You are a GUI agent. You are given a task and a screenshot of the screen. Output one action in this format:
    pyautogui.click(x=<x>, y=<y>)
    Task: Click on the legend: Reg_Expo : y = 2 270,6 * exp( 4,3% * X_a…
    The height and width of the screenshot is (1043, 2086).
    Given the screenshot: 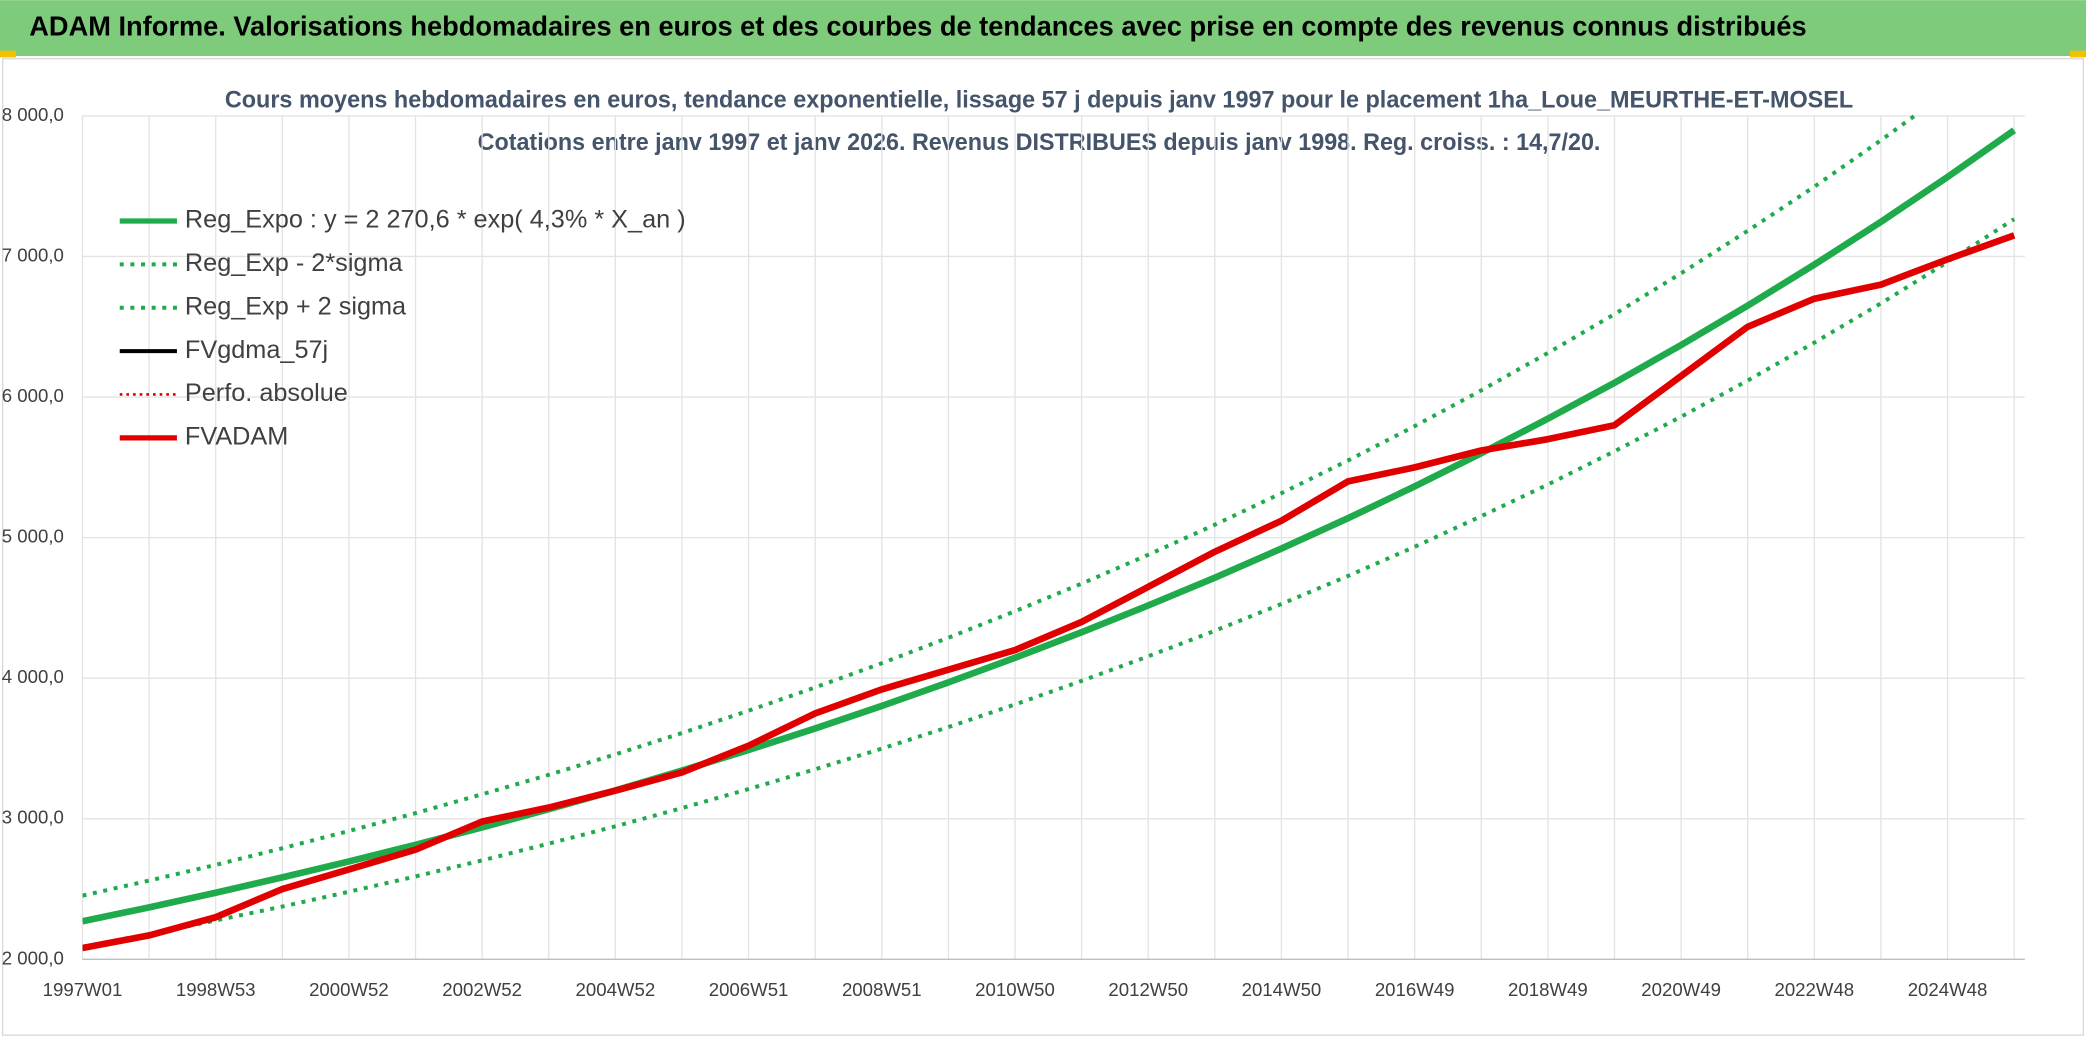 What is the action you would take?
    pyautogui.click(x=402, y=328)
    